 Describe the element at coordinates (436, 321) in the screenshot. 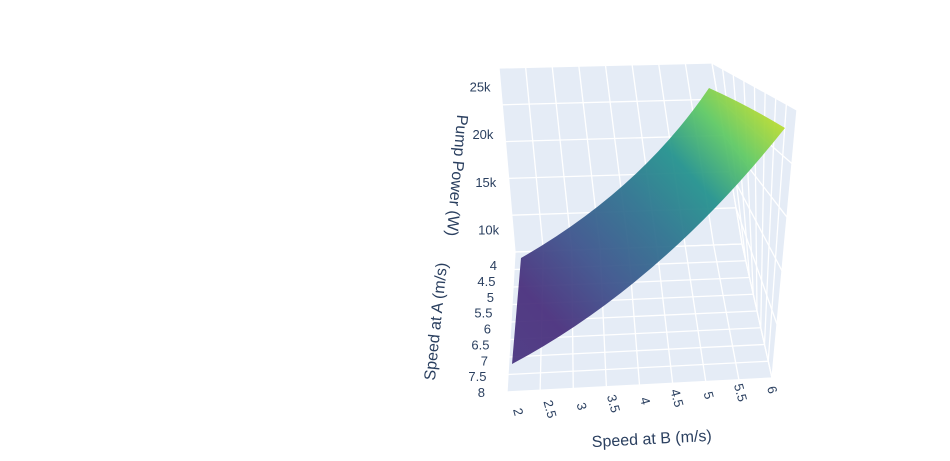

I see `y-axis-title: Speed at A (m/s)` at that location.